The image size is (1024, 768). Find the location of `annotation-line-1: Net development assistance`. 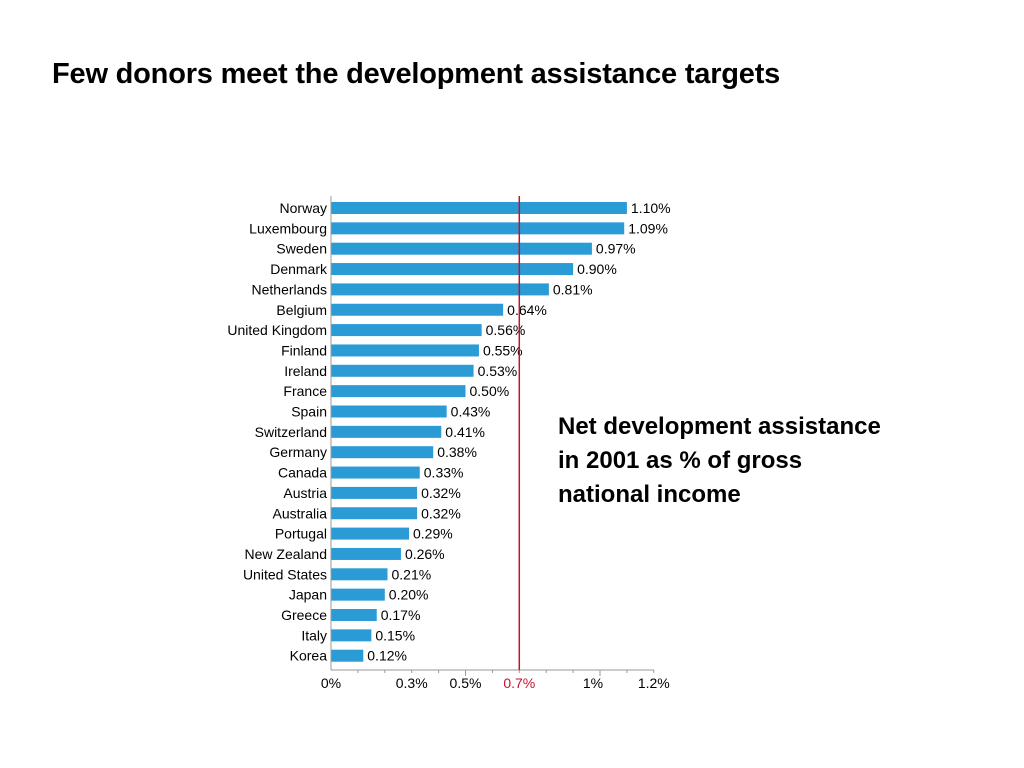

annotation-line-1: Net development assistance is located at coordinates (719, 426).